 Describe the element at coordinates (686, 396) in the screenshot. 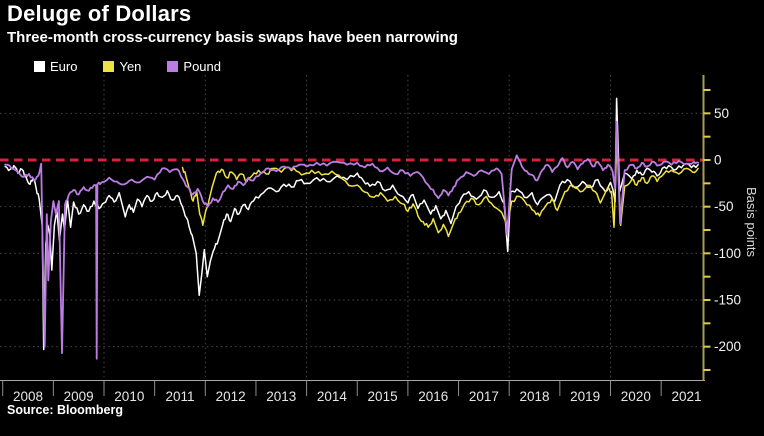

I see `x-axis-year-label: 2021` at that location.